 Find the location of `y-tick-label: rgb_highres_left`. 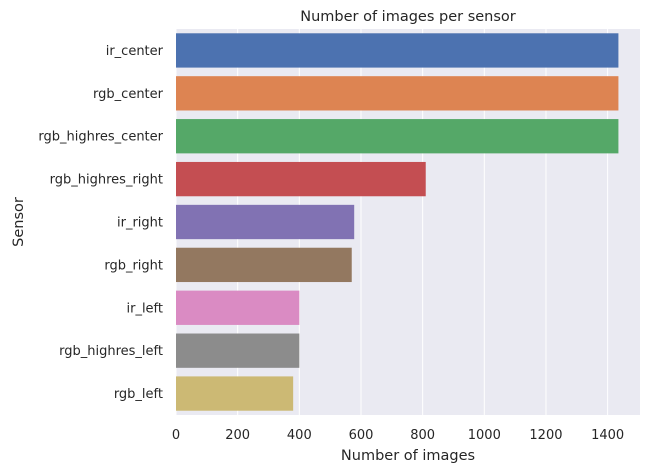

y-tick-label: rgb_highres_left is located at coordinates (111, 351).